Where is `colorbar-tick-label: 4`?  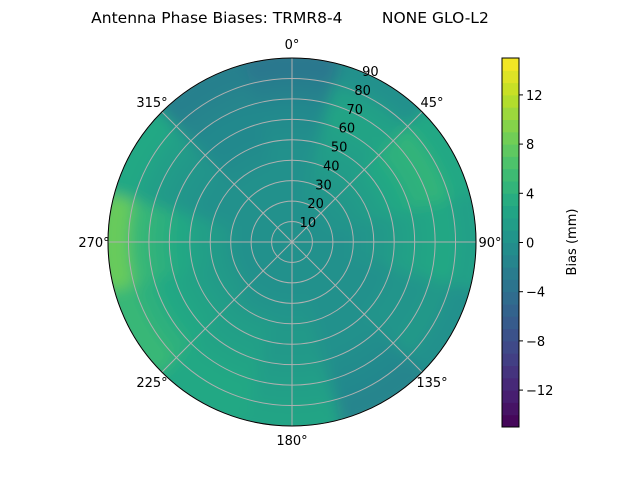 colorbar-tick-label: 4 is located at coordinates (530, 194).